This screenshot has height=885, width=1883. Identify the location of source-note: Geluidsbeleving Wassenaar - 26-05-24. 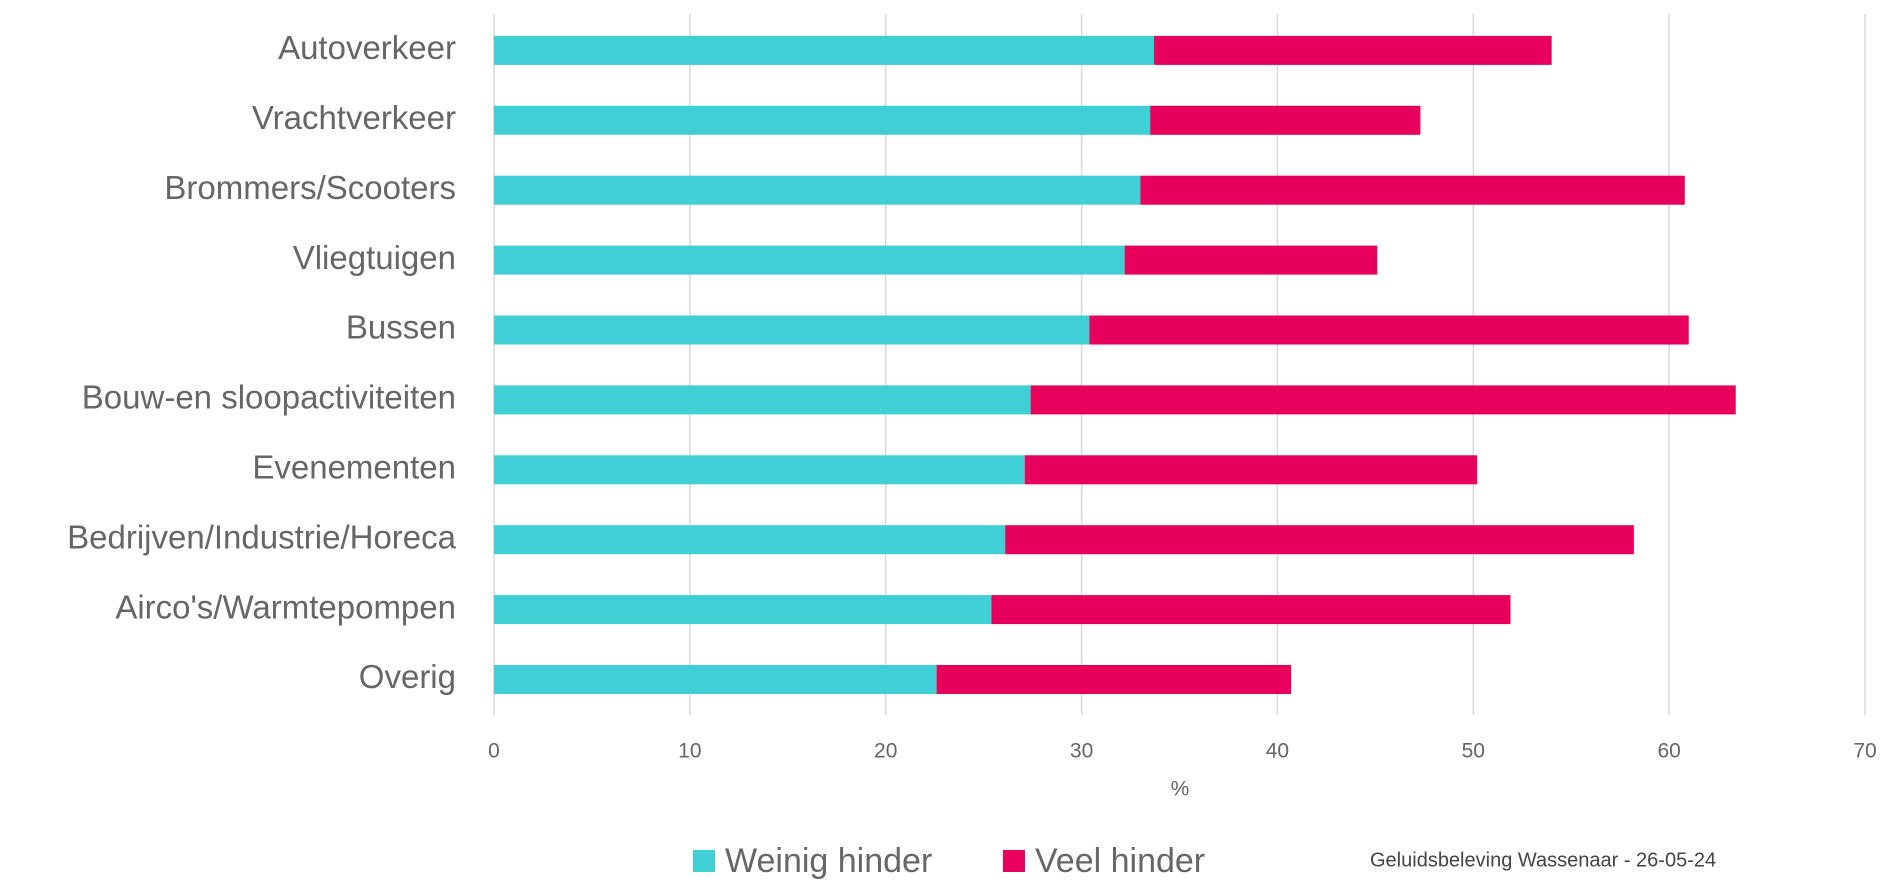
(1543, 860).